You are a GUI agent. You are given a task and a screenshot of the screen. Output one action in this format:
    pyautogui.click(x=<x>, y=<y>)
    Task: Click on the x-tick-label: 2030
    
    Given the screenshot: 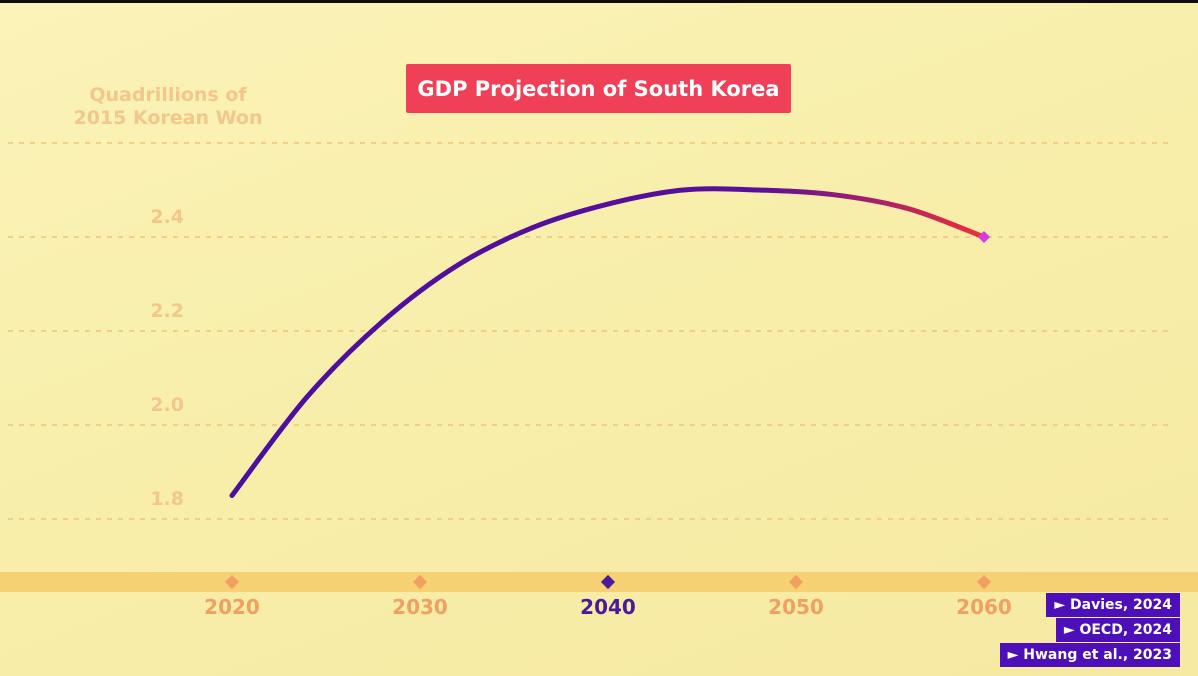 What is the action you would take?
    pyautogui.click(x=420, y=607)
    